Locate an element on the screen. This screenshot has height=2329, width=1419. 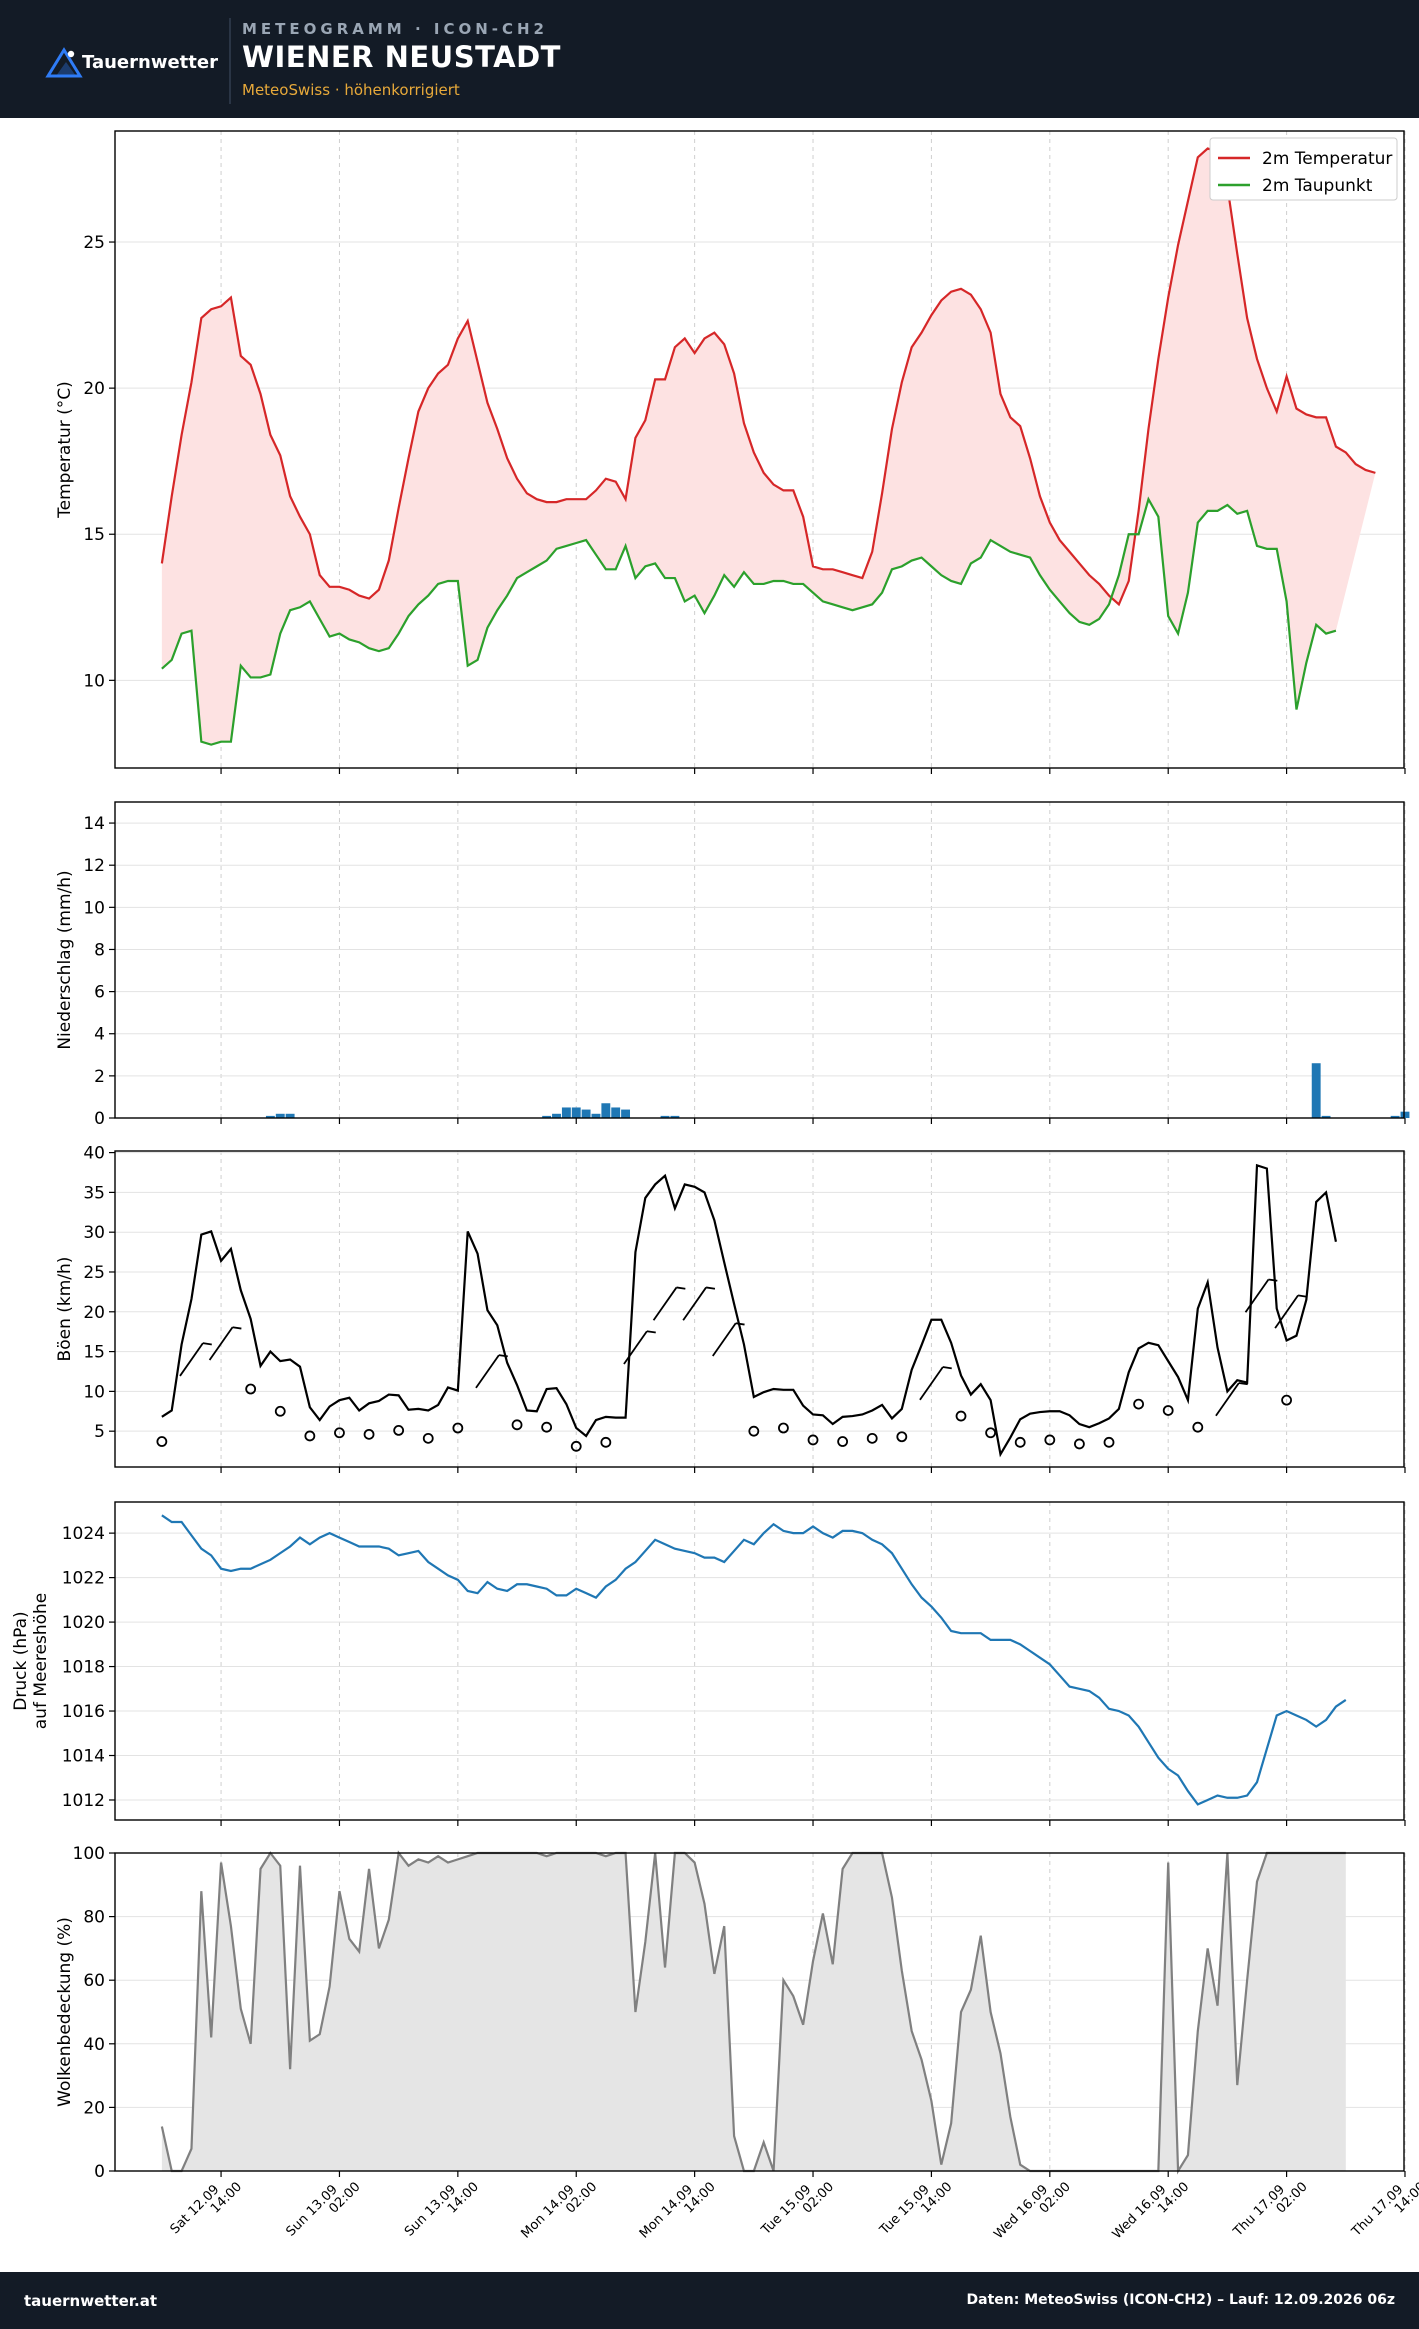
precipitation-ytick-label: 4 is located at coordinates (99, 1035).